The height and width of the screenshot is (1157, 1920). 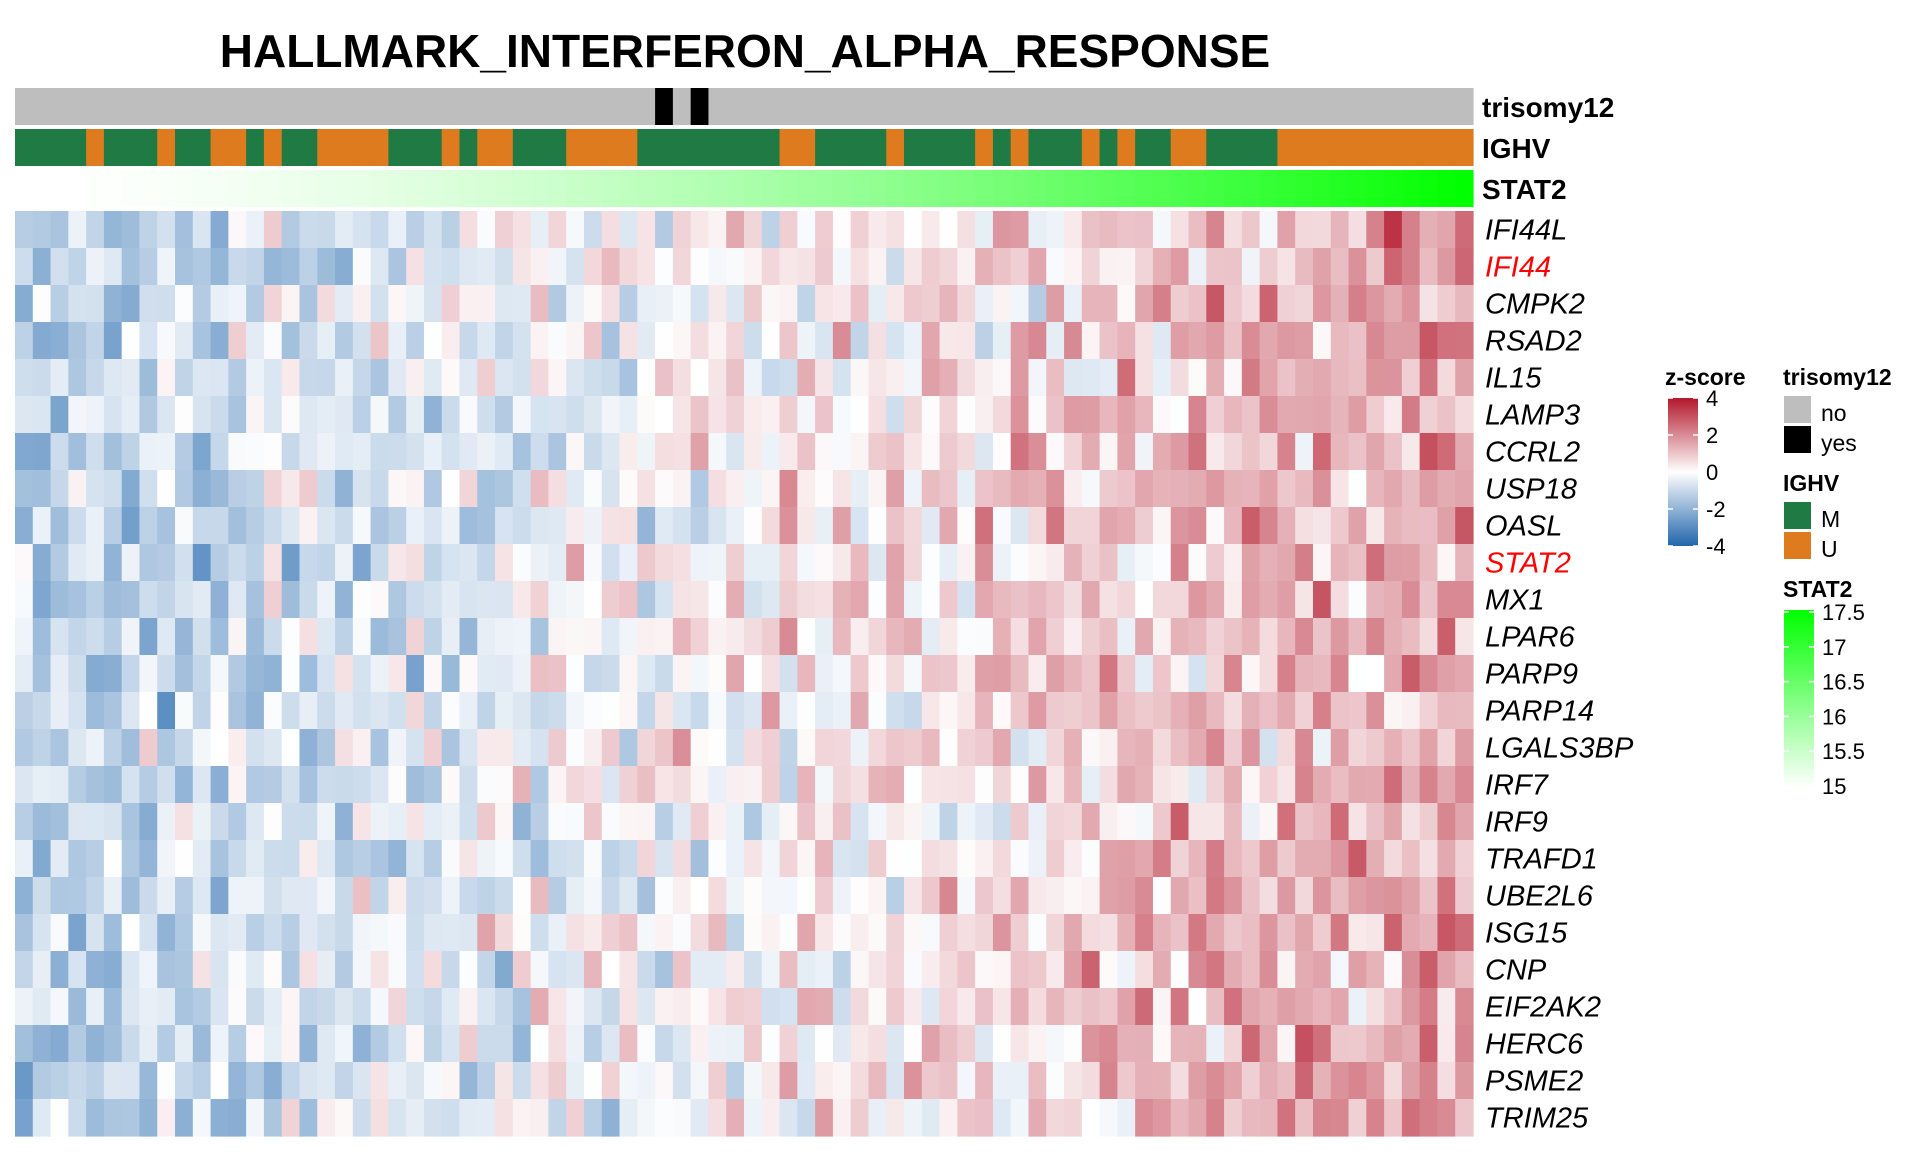 I want to click on gene-label: USP18, so click(x=1531, y=490).